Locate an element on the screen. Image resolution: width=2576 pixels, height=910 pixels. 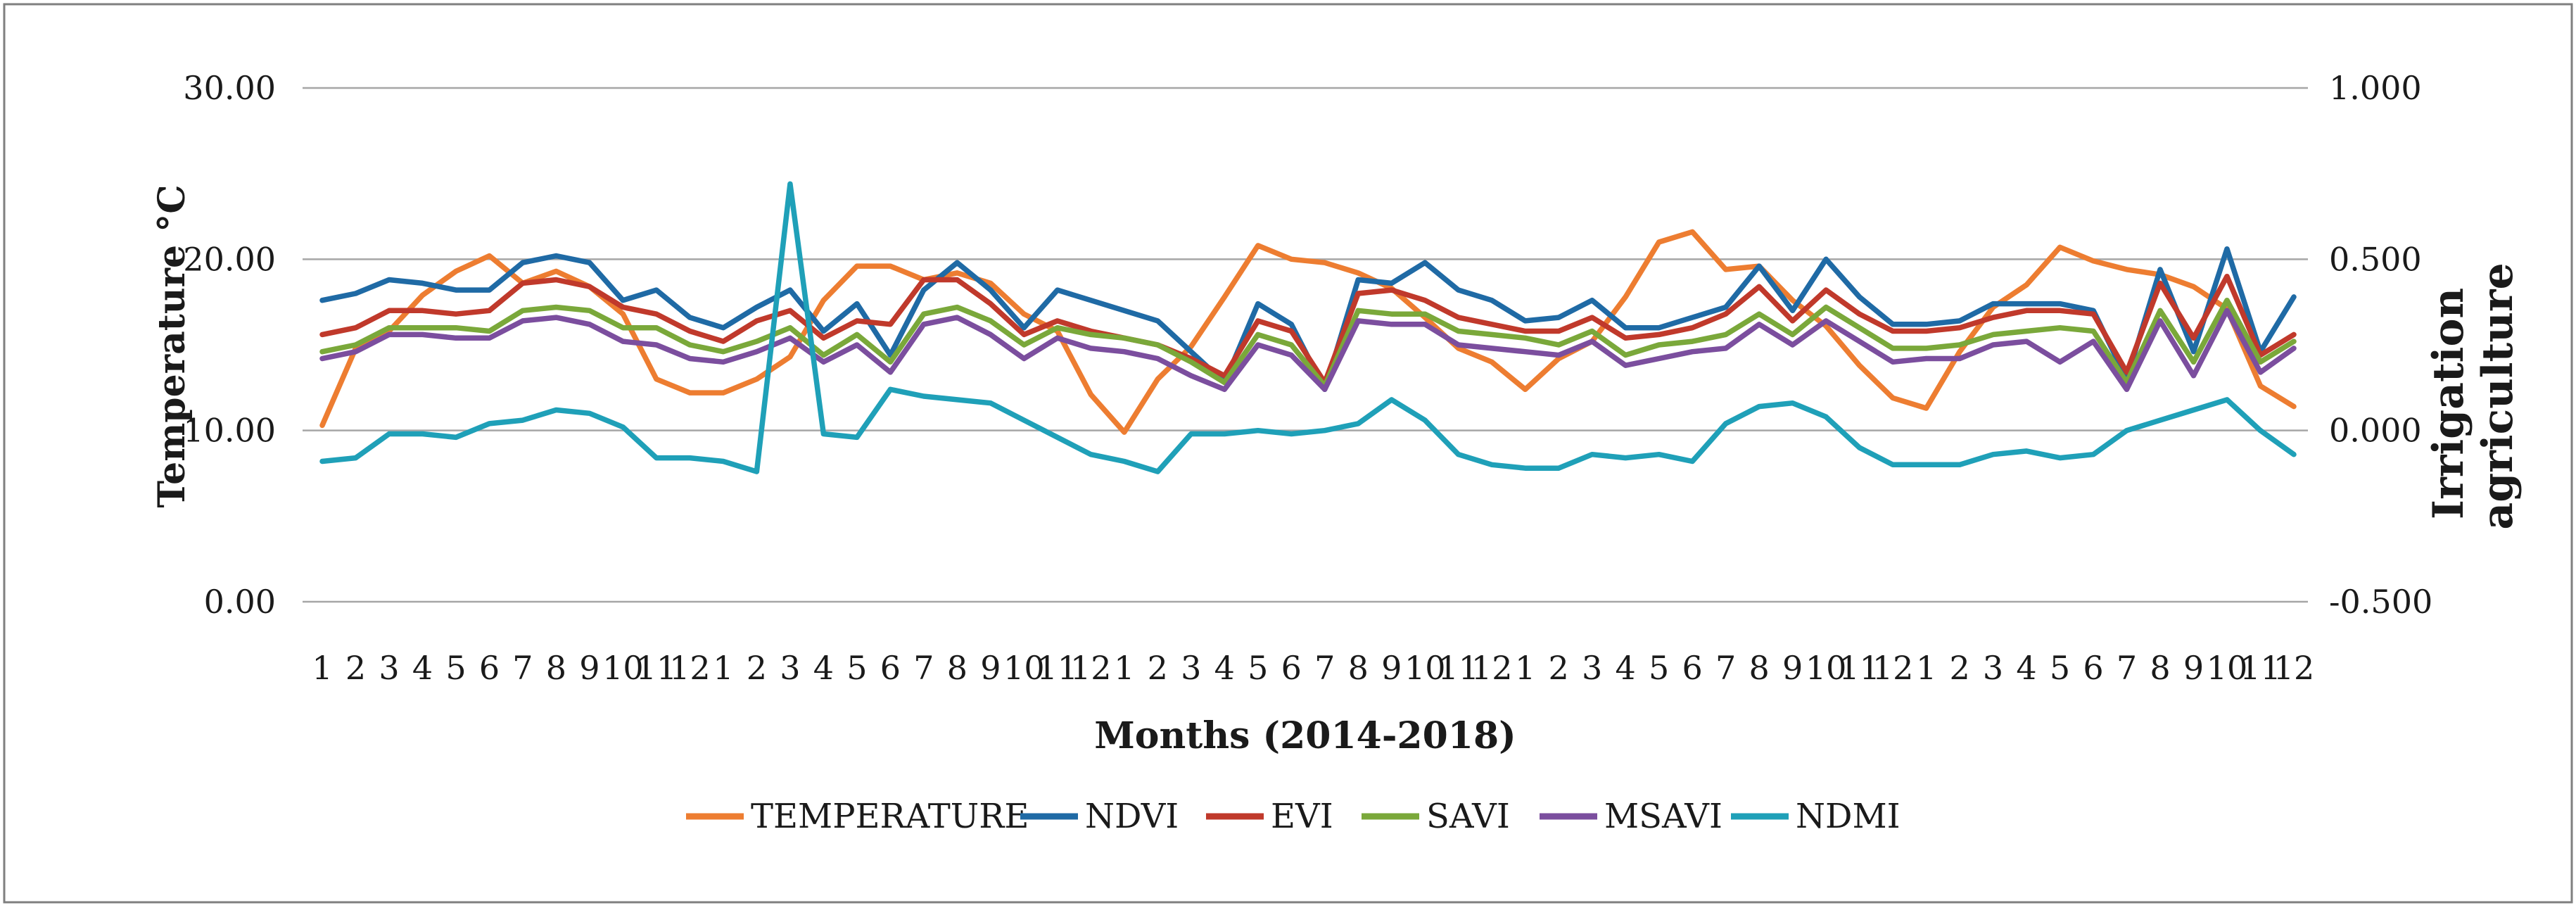
right-axis-title-line-1: Irrigation is located at coordinates (2448, 403).